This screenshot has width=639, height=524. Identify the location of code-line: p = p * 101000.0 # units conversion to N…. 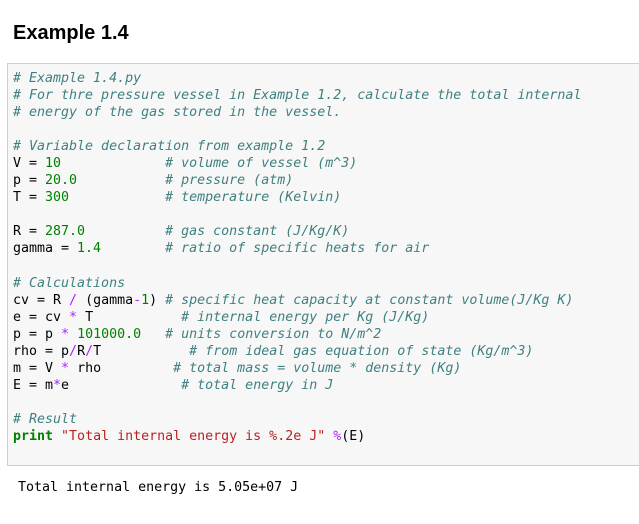
(326, 334).